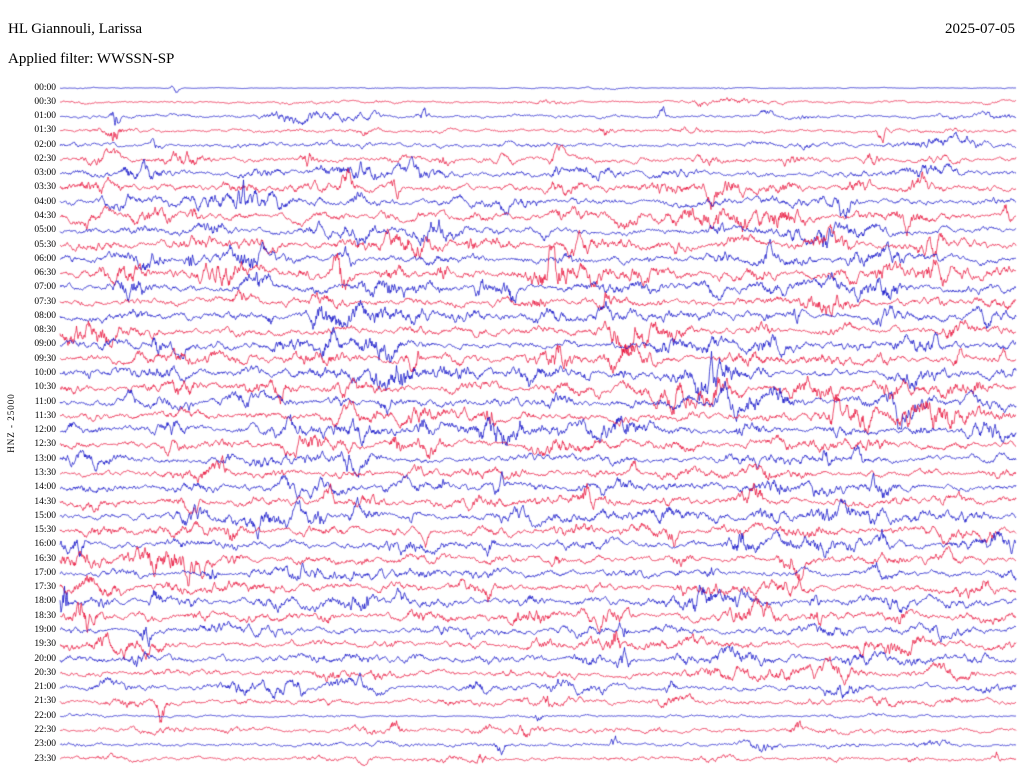  Describe the element at coordinates (45, 487) in the screenshot. I see `time-label: 14:00` at that location.